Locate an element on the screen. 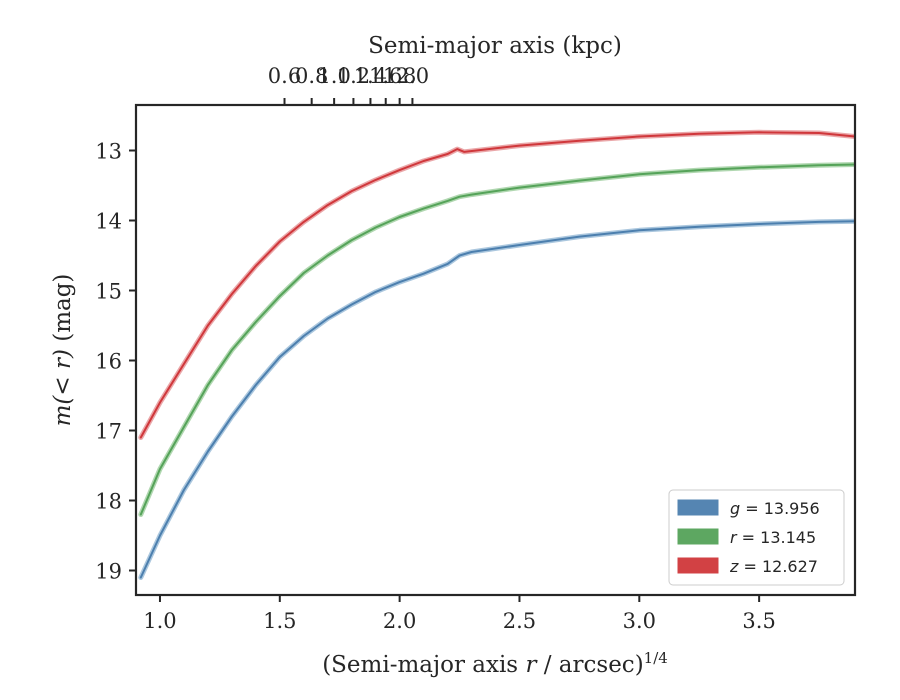 The height and width of the screenshot is (700, 900). y-tick-label: 13 is located at coordinates (108, 152).